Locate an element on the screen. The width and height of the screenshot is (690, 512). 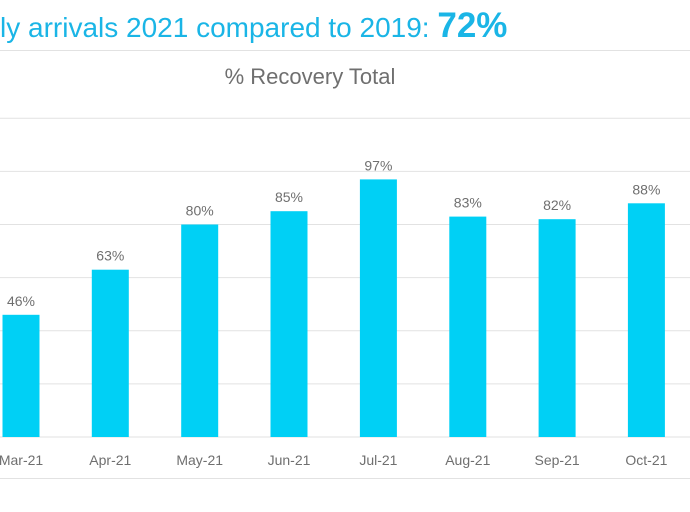
bar-value-label: 97% is located at coordinates (378, 165).